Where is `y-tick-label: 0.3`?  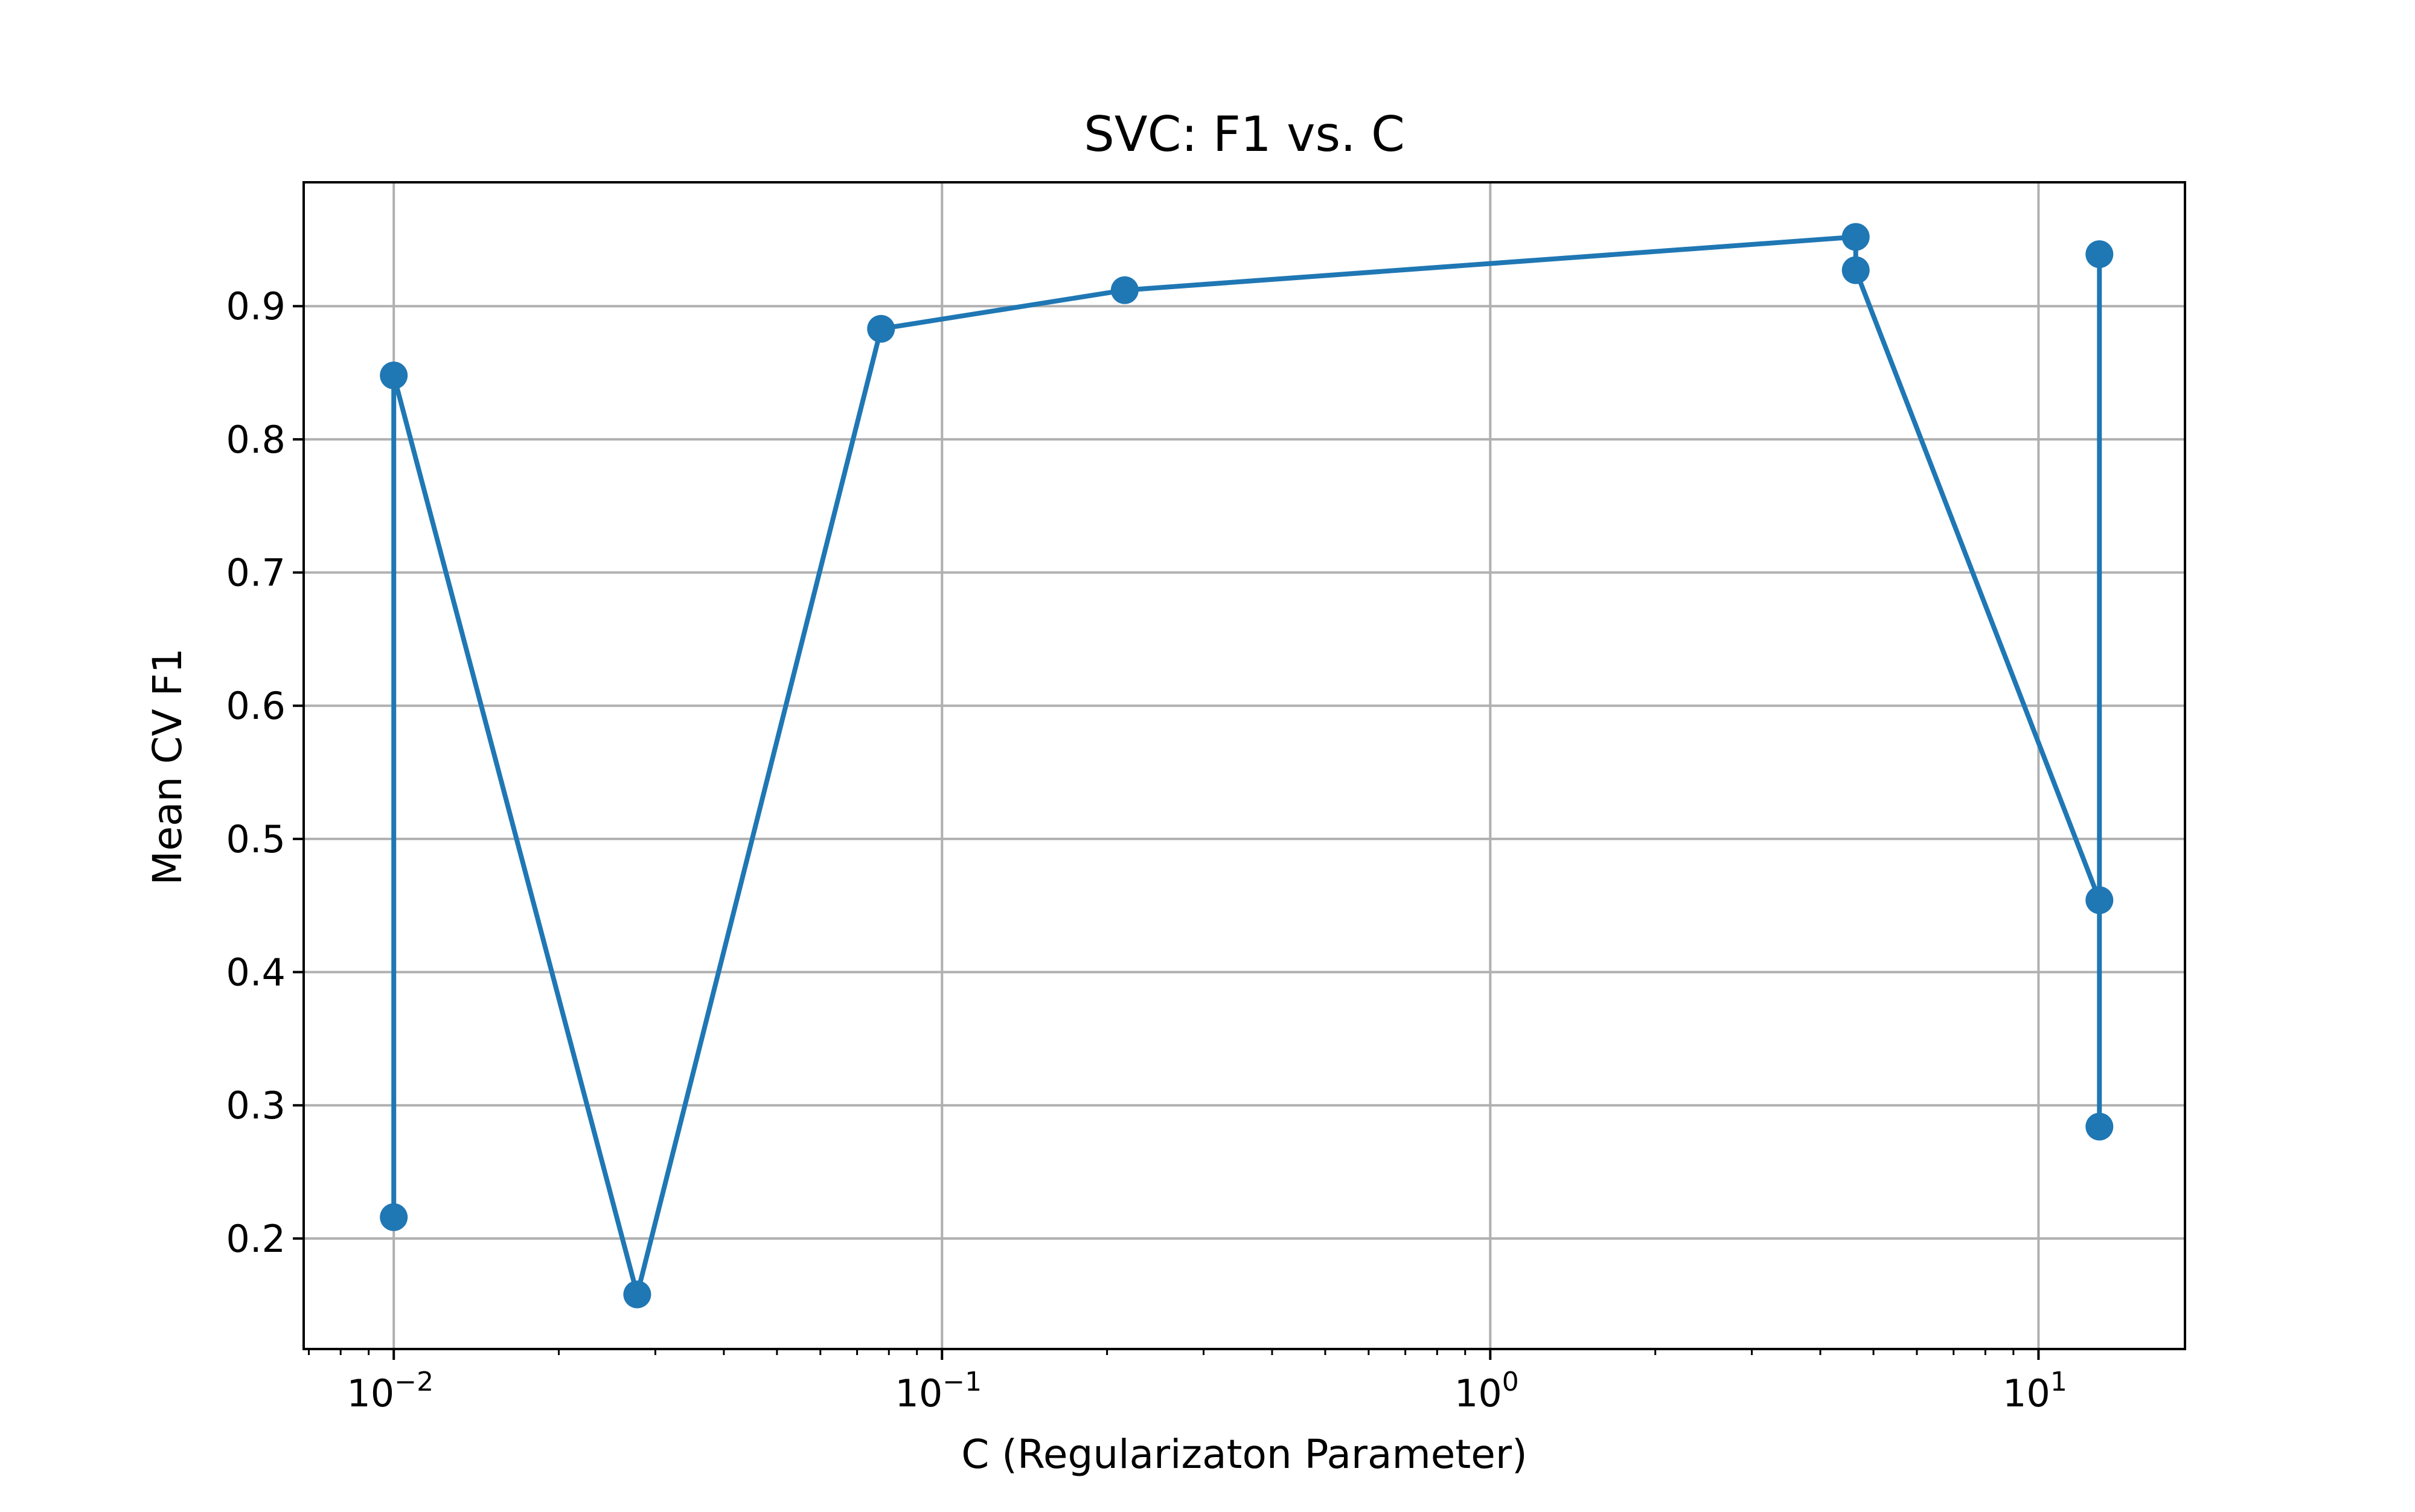
y-tick-label: 0.3 is located at coordinates (256, 1105).